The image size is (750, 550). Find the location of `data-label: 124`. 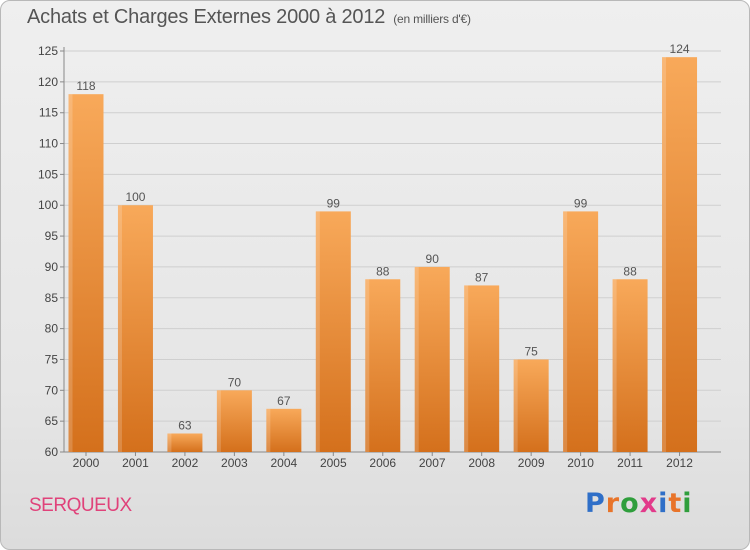

data-label: 124 is located at coordinates (680, 49).